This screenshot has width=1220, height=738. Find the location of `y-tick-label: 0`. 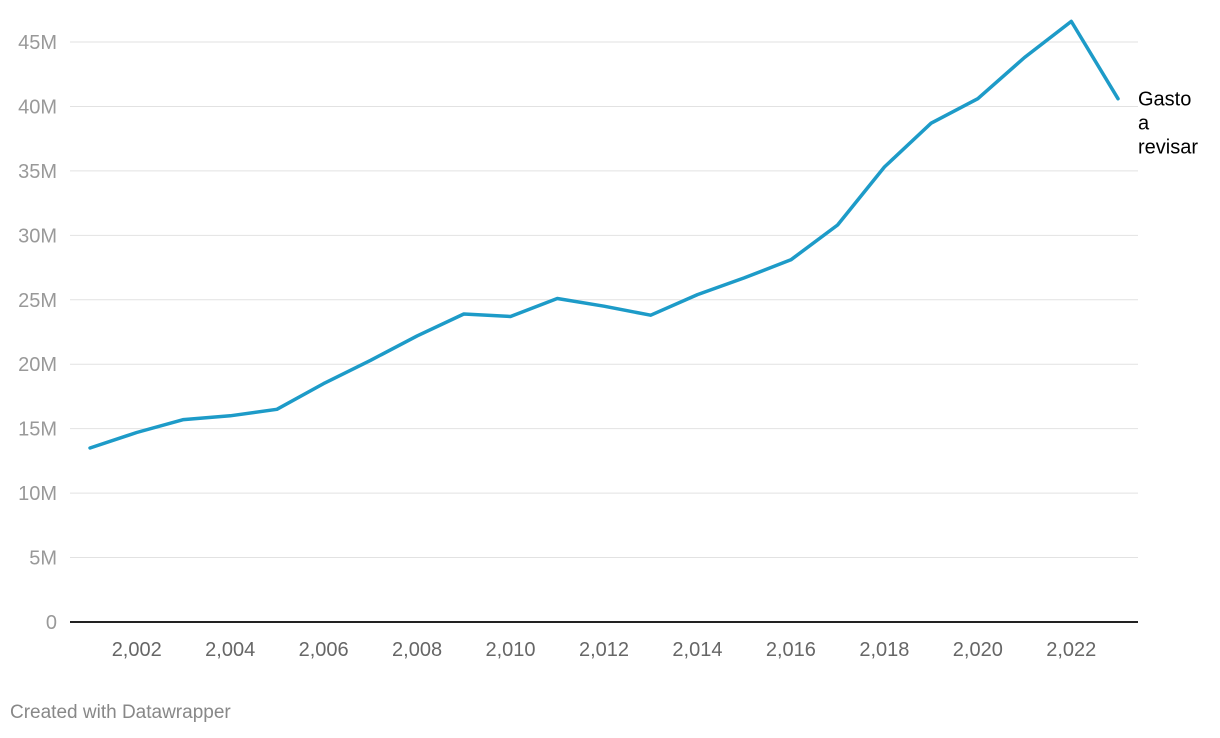

y-tick-label: 0 is located at coordinates (51, 623).